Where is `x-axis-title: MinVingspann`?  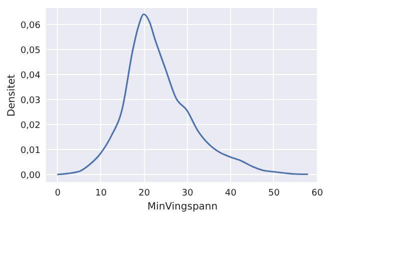
x-axis-title: MinVingspann is located at coordinates (182, 207).